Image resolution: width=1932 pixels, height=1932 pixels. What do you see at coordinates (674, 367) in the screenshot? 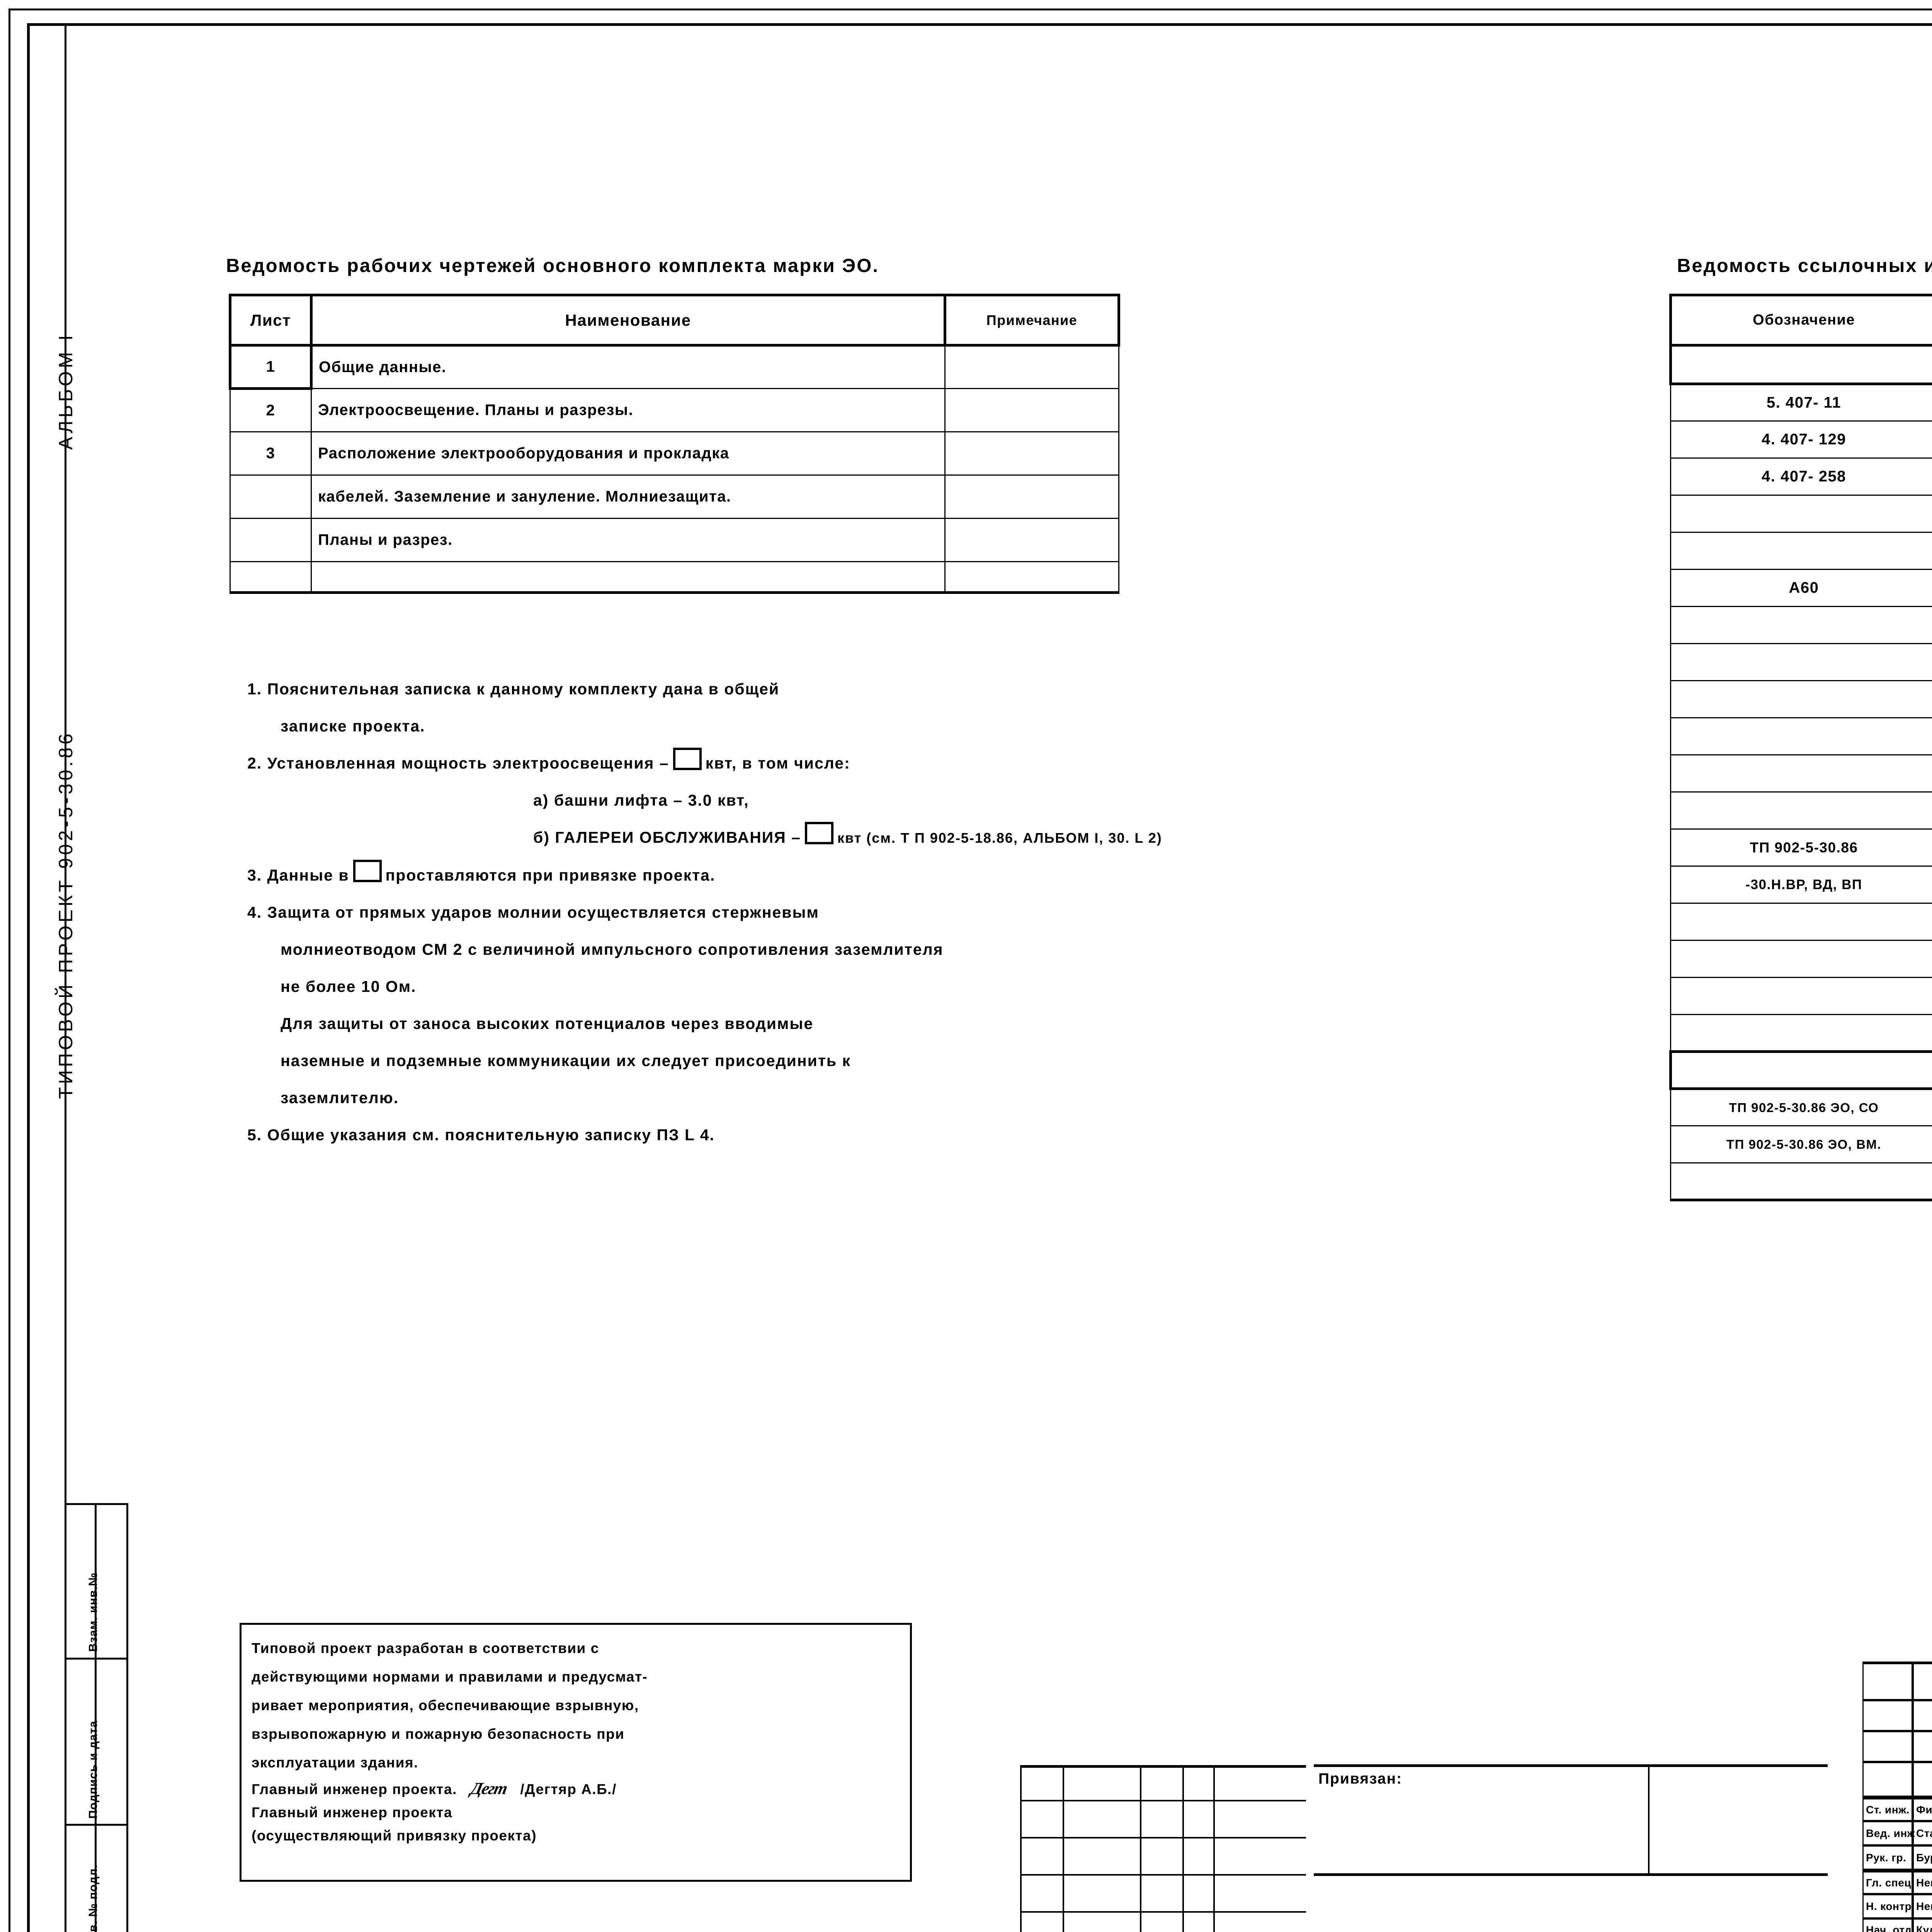
I see `table-row: 1 Общие данные.` at bounding box center [674, 367].